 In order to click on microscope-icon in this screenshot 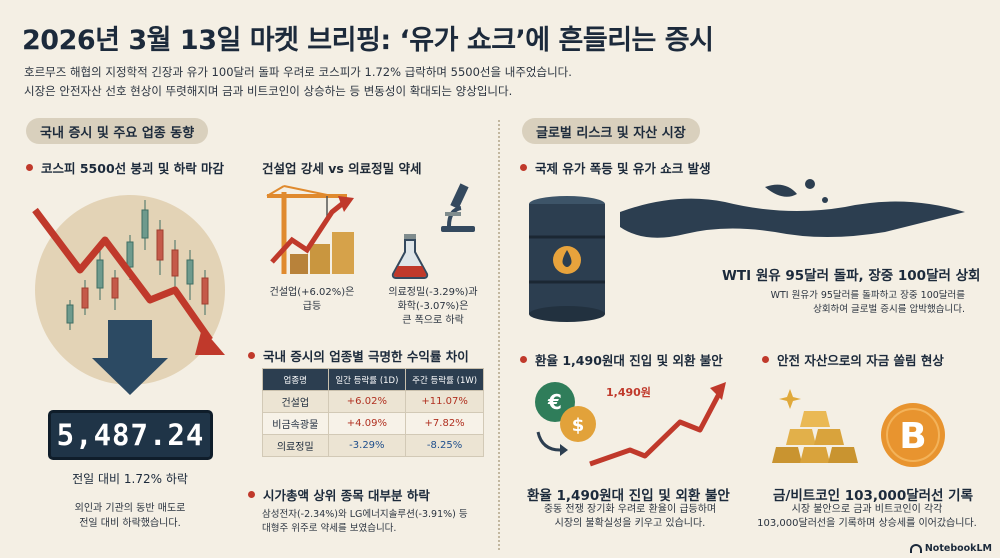, I will do `click(458, 207)`.